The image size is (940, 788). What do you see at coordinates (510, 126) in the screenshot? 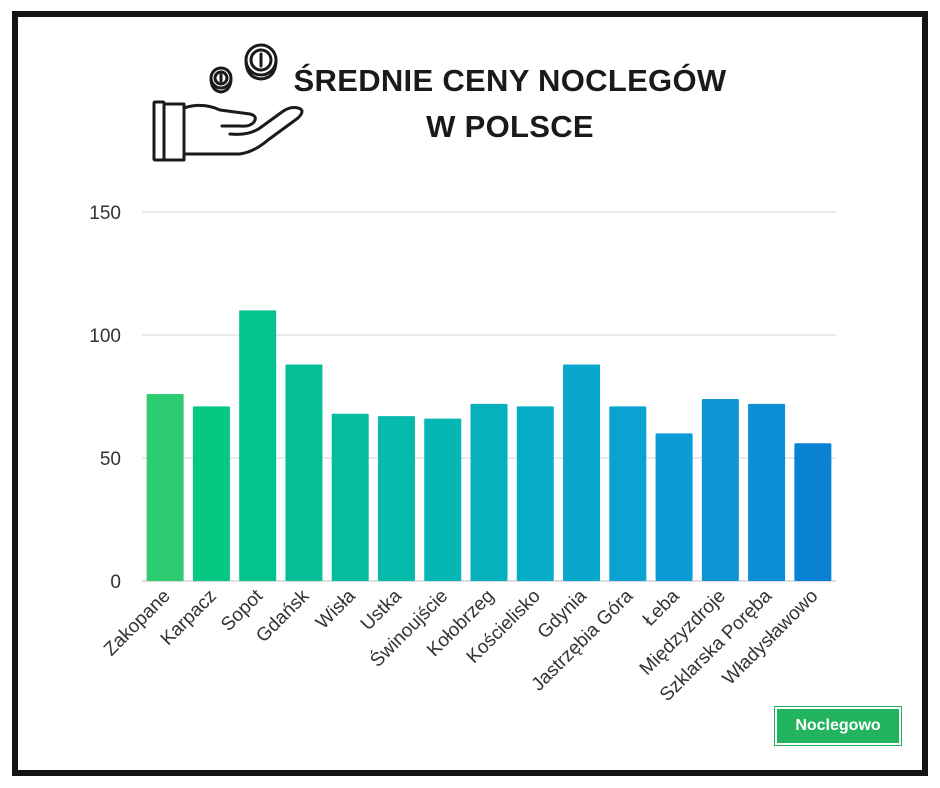
I see `title-line-2: W POLSCE` at bounding box center [510, 126].